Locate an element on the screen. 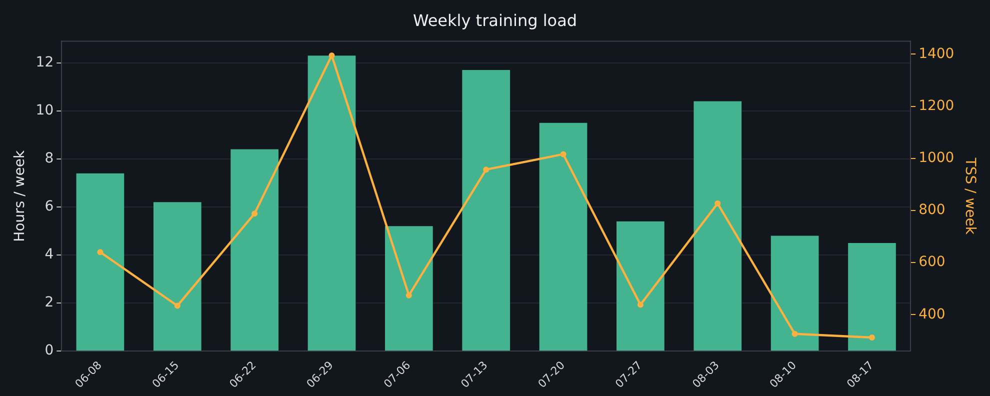  y2-tick-label: 800 is located at coordinates (932, 210).